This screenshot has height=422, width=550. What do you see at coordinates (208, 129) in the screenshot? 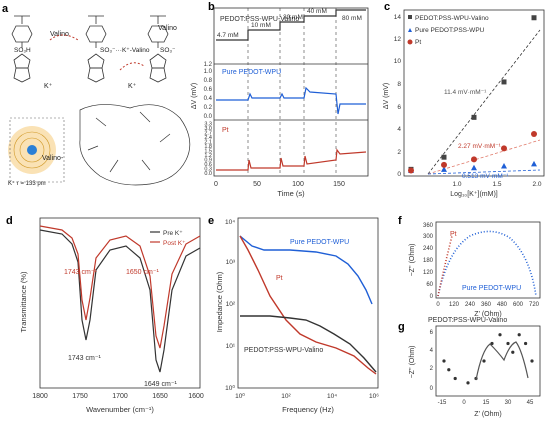
I see `b-ytick-bot-10: 3.0` at bounding box center [208, 129].